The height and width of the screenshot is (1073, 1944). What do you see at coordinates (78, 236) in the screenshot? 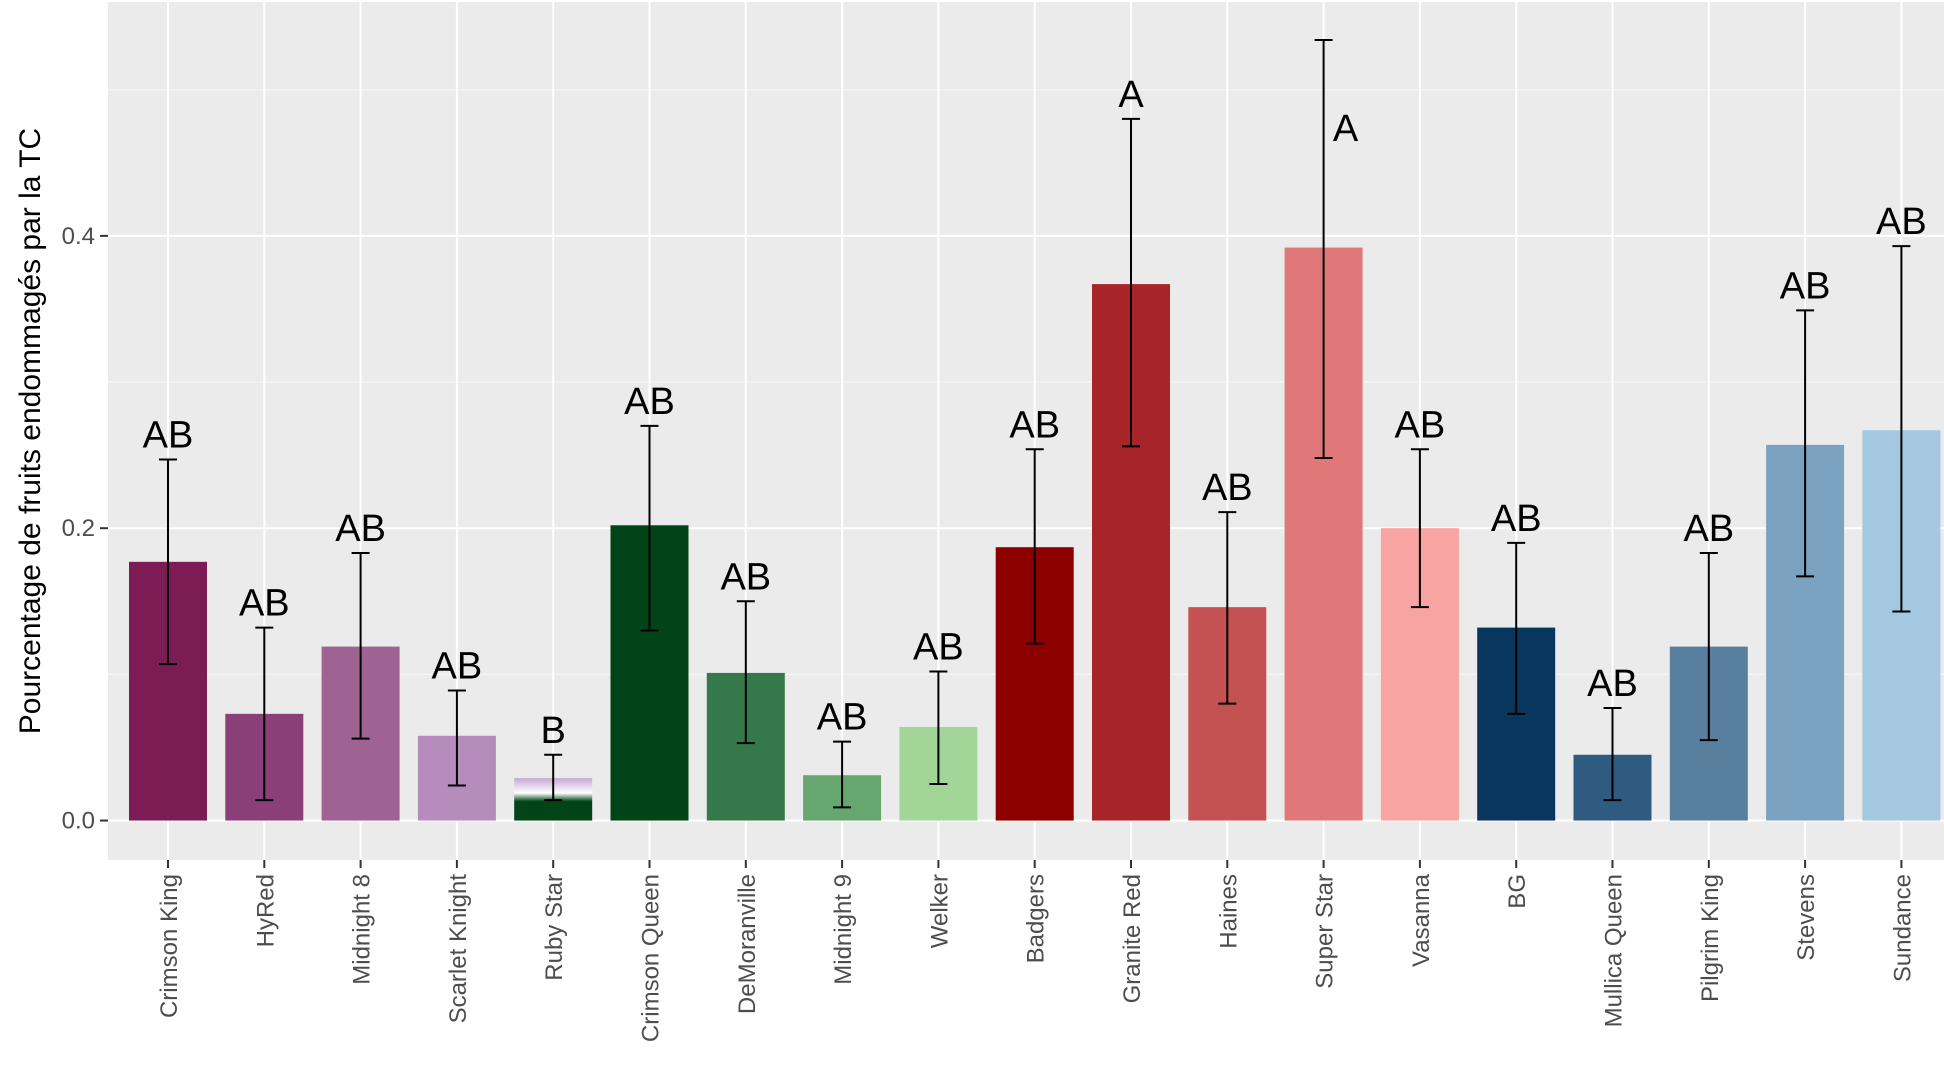
I see `y-tick-label: 0.4` at bounding box center [78, 236].